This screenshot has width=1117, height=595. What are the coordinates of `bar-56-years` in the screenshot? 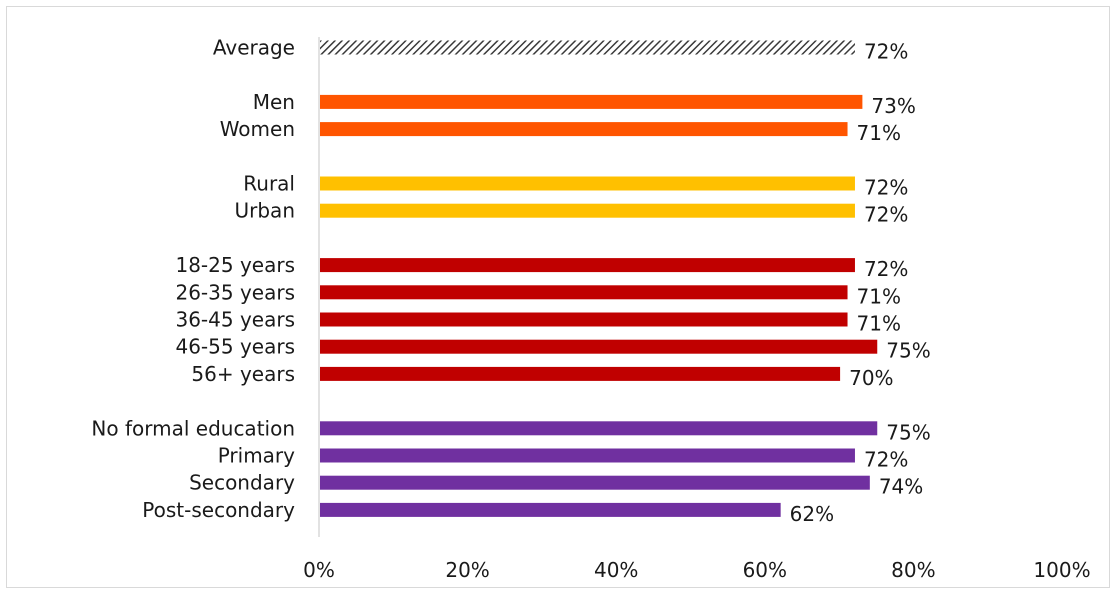 It's located at (580, 373).